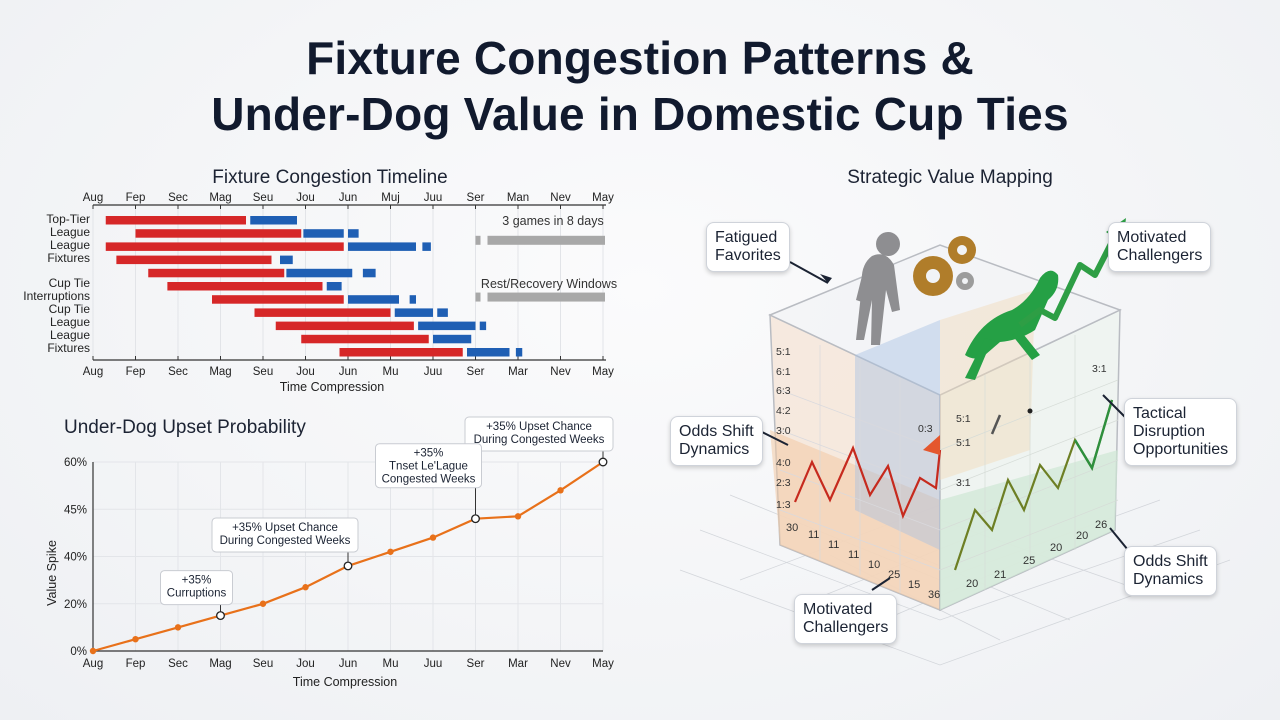 The image size is (1280, 720). Describe the element at coordinates (178, 664) in the screenshot. I see `line-x-tick-label: Sec` at that location.